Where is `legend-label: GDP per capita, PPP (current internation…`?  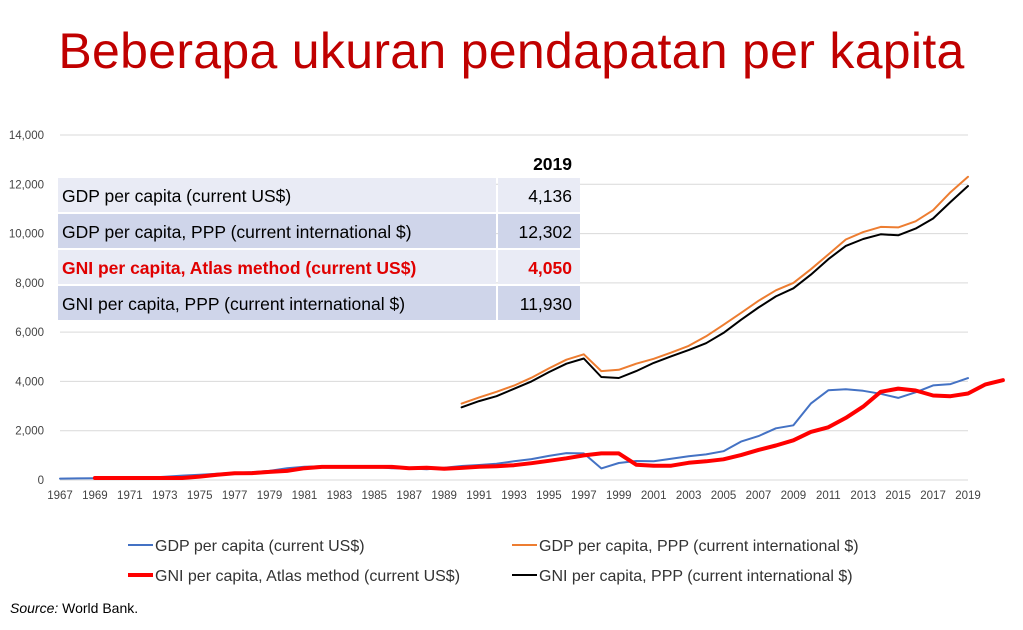
legend-label: GDP per capita, PPP (current internation… is located at coordinates (699, 546).